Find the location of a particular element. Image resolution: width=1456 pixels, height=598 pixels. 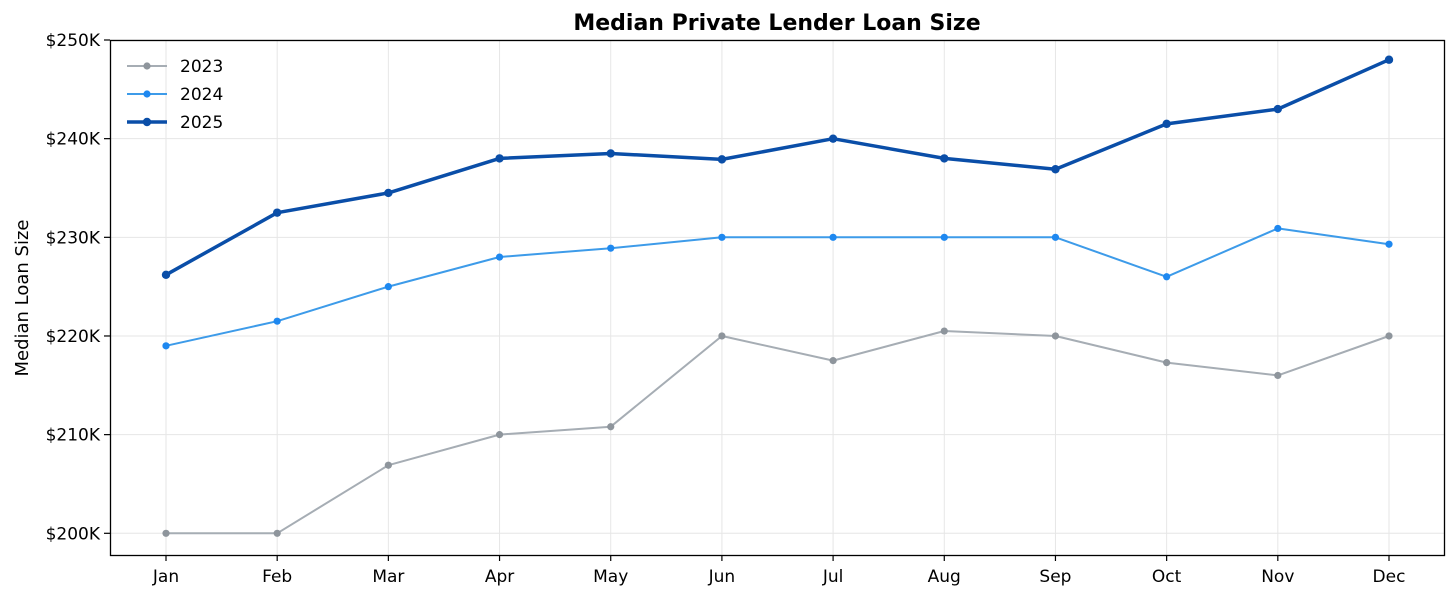

x-tick-label: Oct is located at coordinates (1167, 577).